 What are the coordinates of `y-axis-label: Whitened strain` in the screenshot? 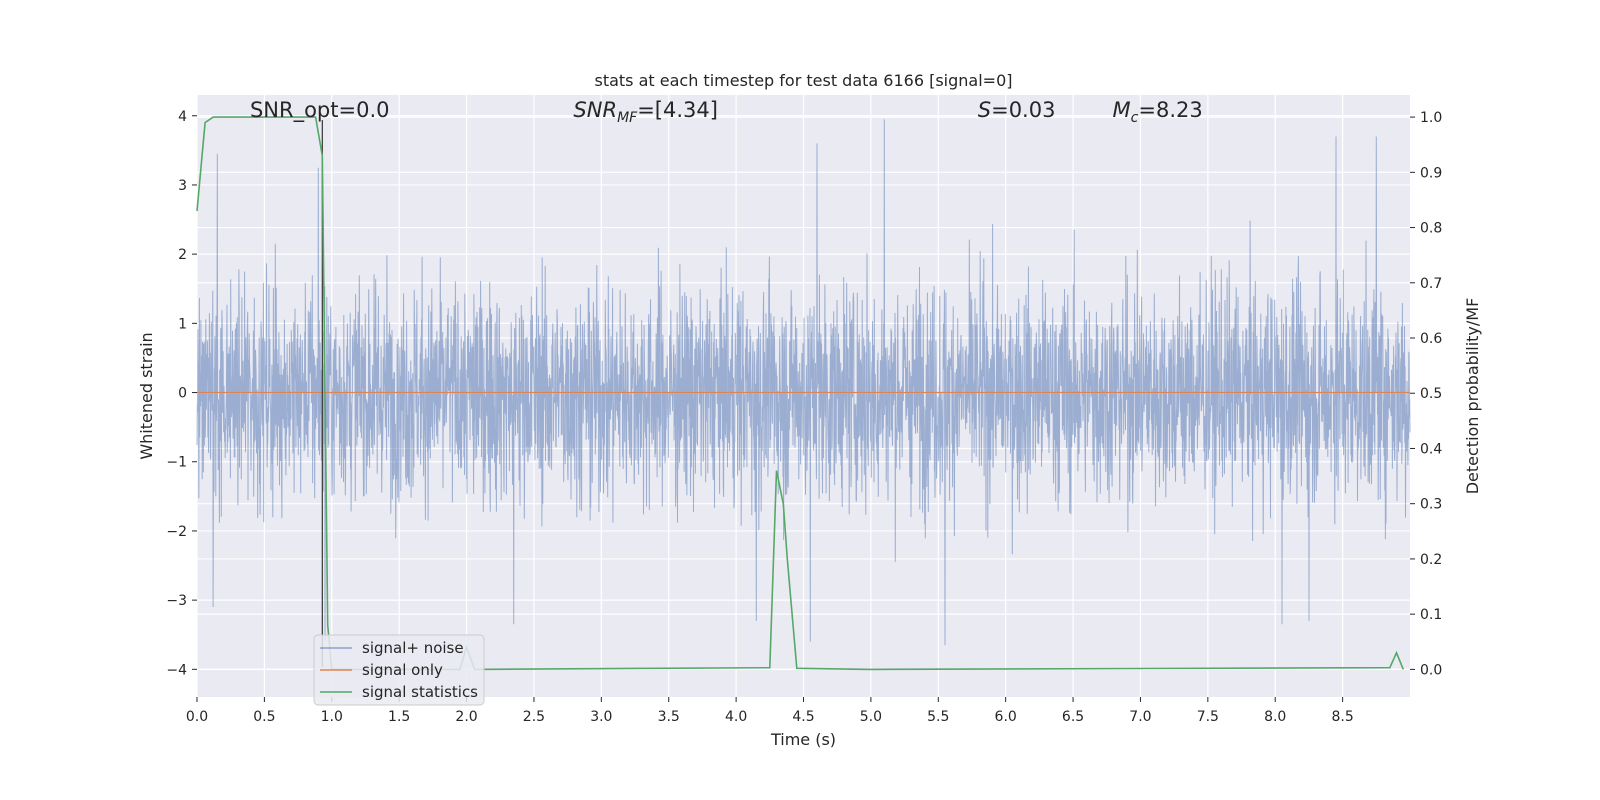 It's located at (146, 395).